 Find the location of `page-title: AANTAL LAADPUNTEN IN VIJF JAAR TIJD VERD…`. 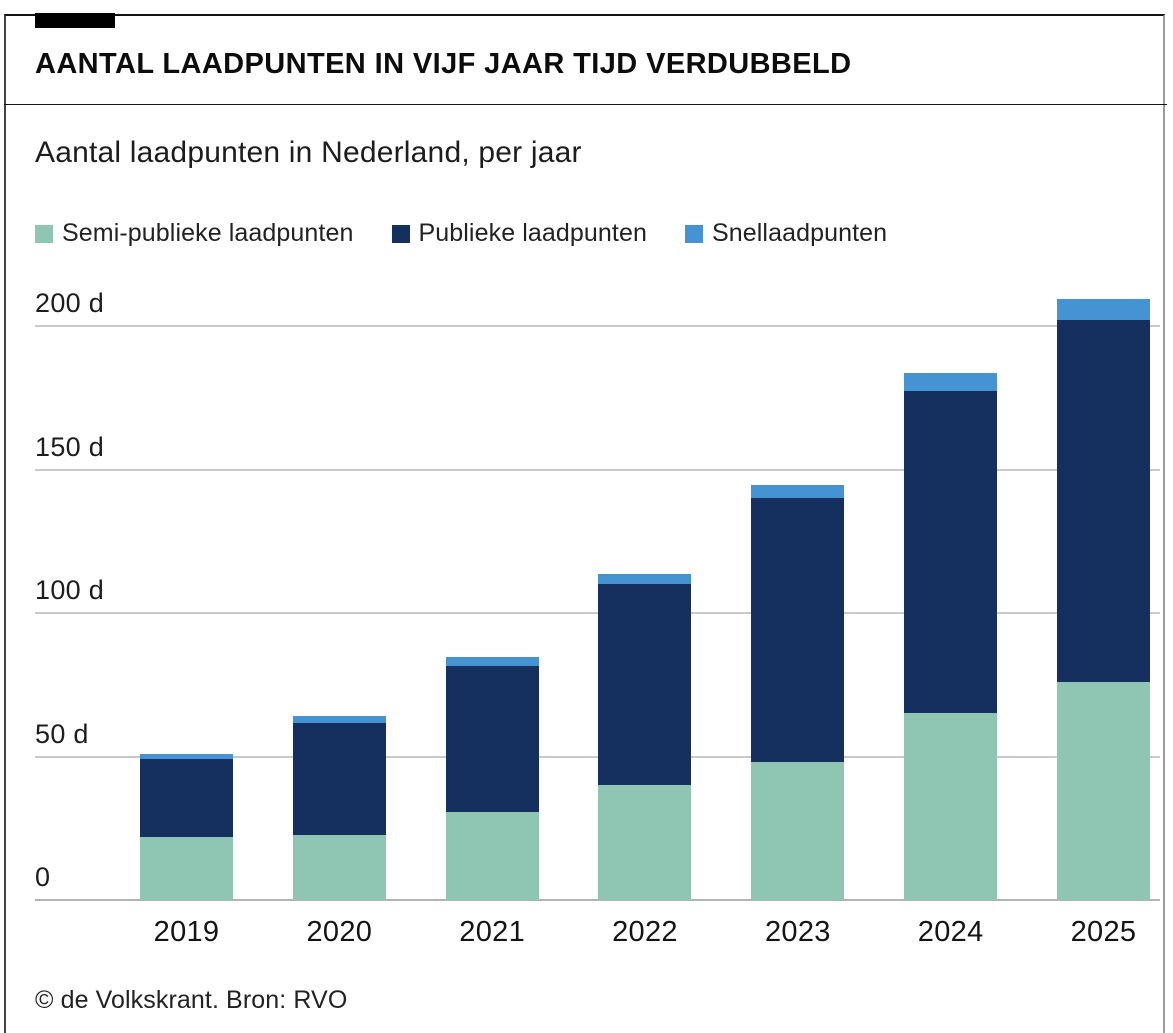

page-title: AANTAL LAADPUNTEN IN VIJF JAAR TIJD VERD… is located at coordinates (443, 64).